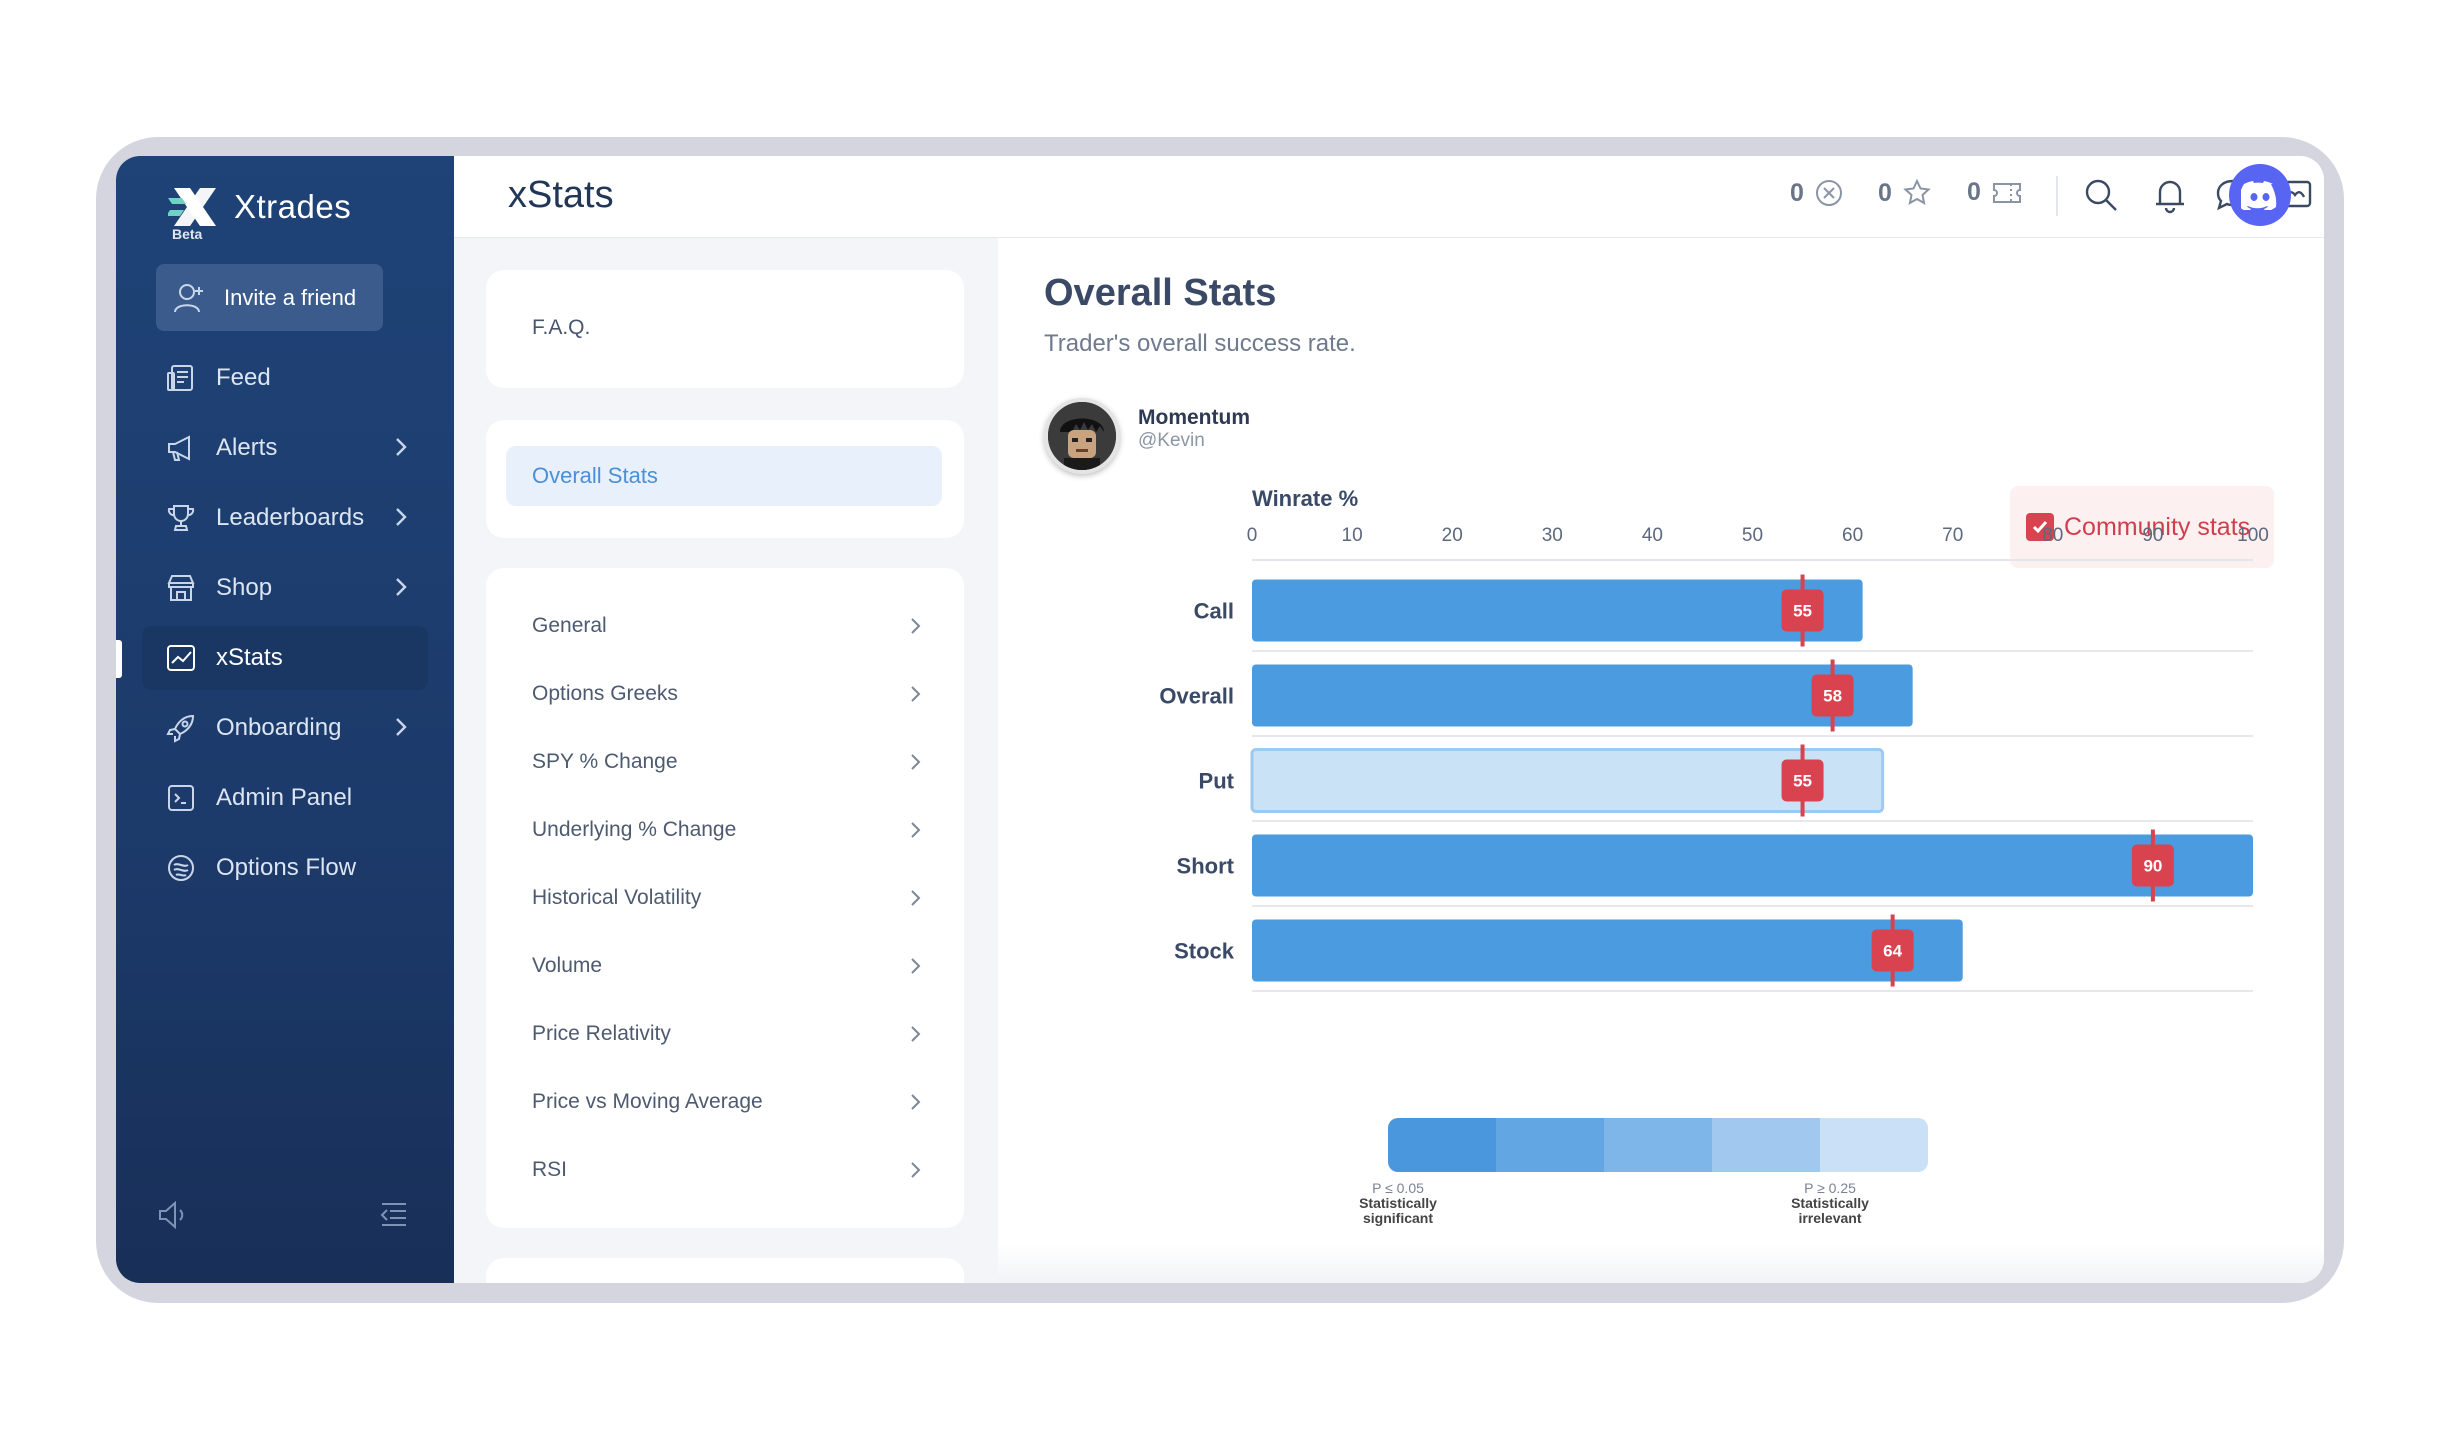 The width and height of the screenshot is (2437, 1440). What do you see at coordinates (244, 587) in the screenshot?
I see `sidebar-item-label: Shop` at bounding box center [244, 587].